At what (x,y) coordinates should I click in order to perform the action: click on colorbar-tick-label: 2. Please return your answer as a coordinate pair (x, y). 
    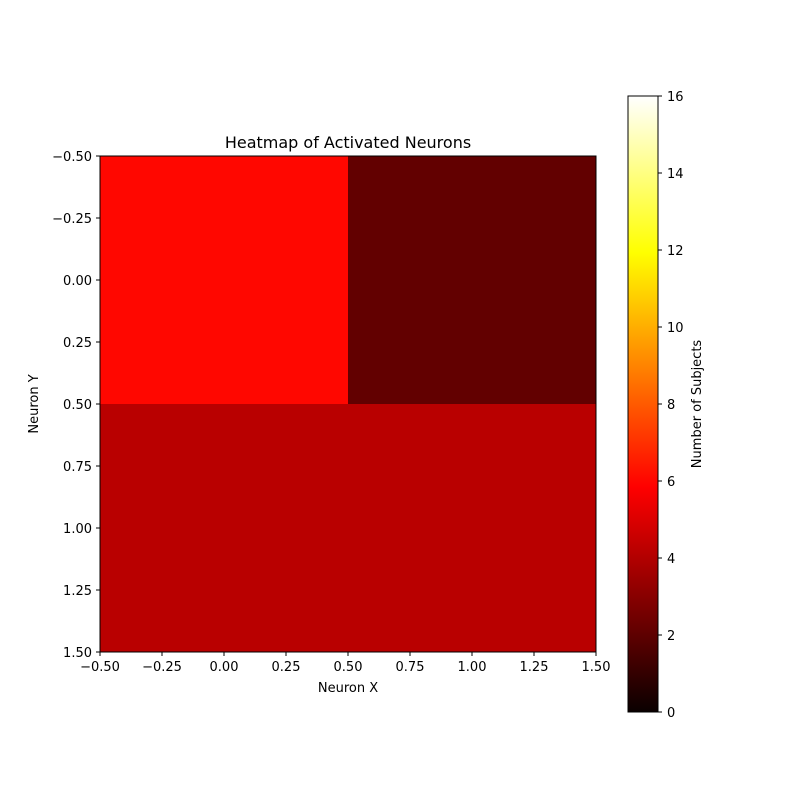
    Looking at the image, I should click on (671, 636).